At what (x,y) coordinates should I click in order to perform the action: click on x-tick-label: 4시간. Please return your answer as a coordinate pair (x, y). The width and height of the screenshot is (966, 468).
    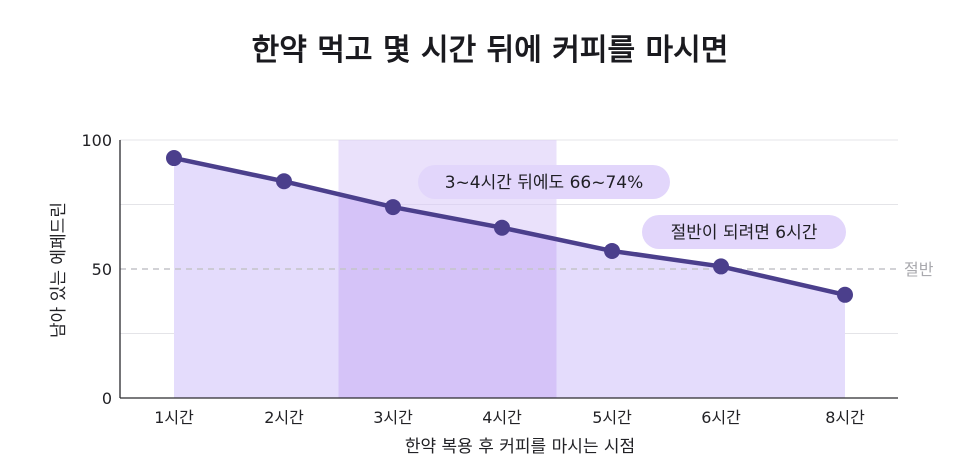
    Looking at the image, I should click on (502, 417).